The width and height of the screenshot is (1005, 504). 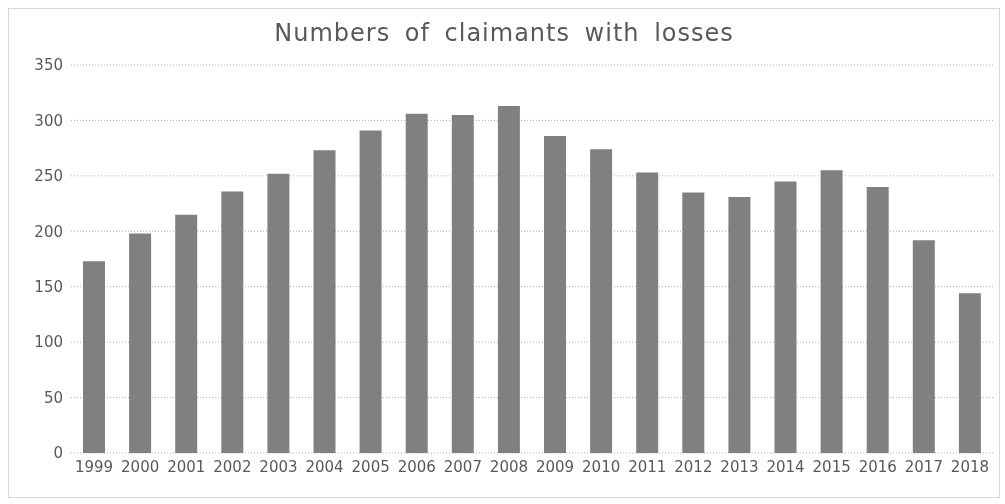 What do you see at coordinates (186, 466) in the screenshot?
I see `x-tick-label: 2001` at bounding box center [186, 466].